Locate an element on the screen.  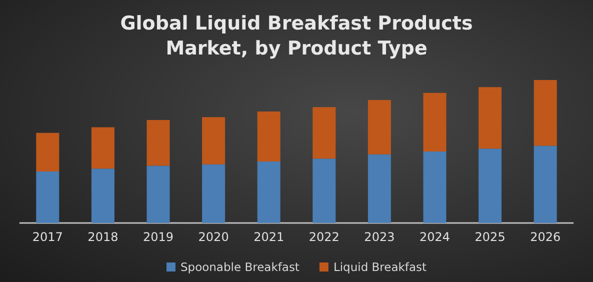
chart-title: Global Liquid Breakfast Products Market, by Product Type is located at coordinates (296, 36).